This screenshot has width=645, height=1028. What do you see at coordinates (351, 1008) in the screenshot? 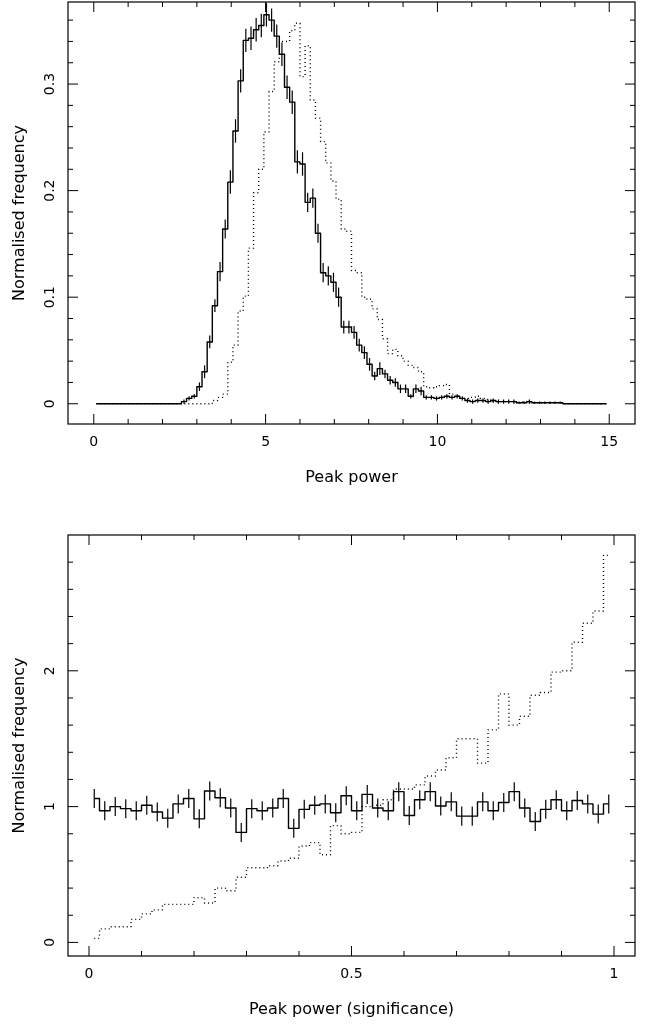
I see `x-axis-title: Peak power (significance)` at bounding box center [351, 1008].